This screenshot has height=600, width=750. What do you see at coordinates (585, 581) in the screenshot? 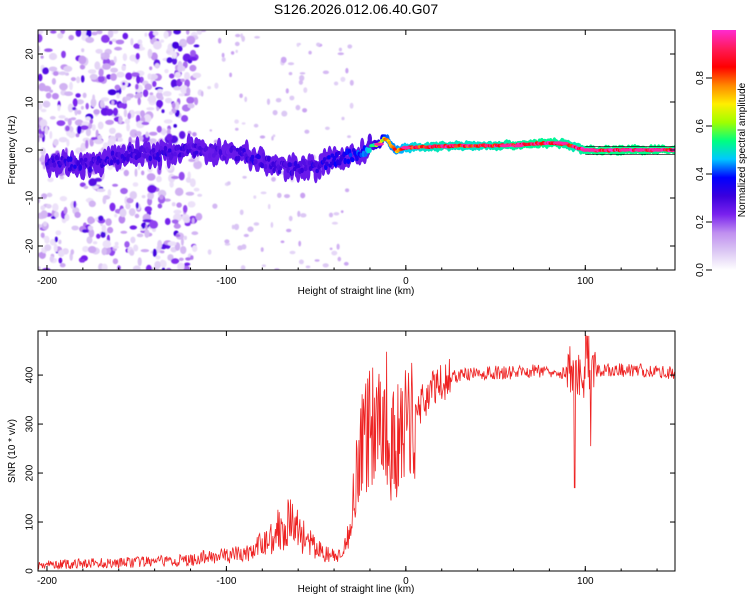
I see `x-tick-label: 100` at bounding box center [585, 581].